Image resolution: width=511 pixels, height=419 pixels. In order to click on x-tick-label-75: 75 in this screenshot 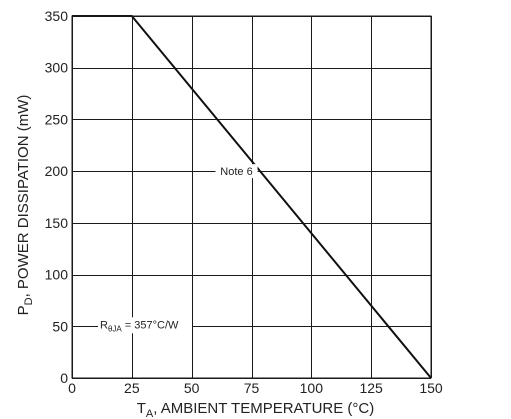, I will do `click(252, 388)`.